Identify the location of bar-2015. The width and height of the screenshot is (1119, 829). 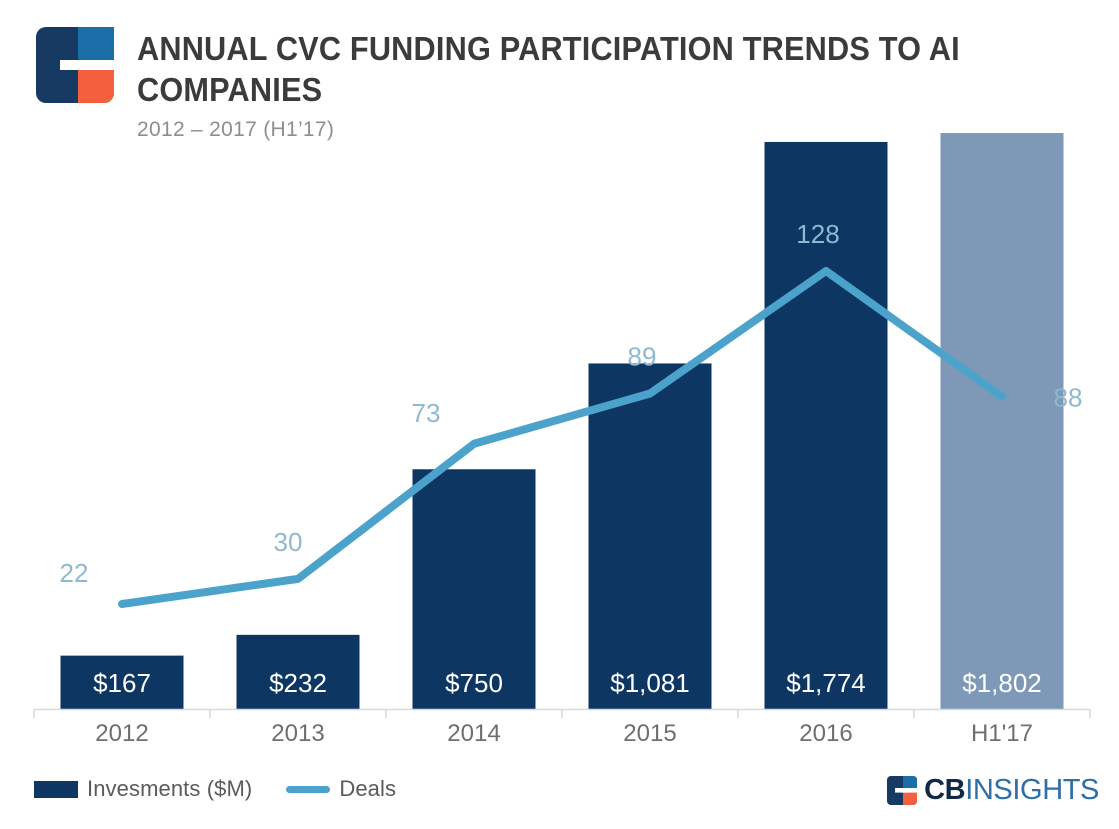
(650, 536).